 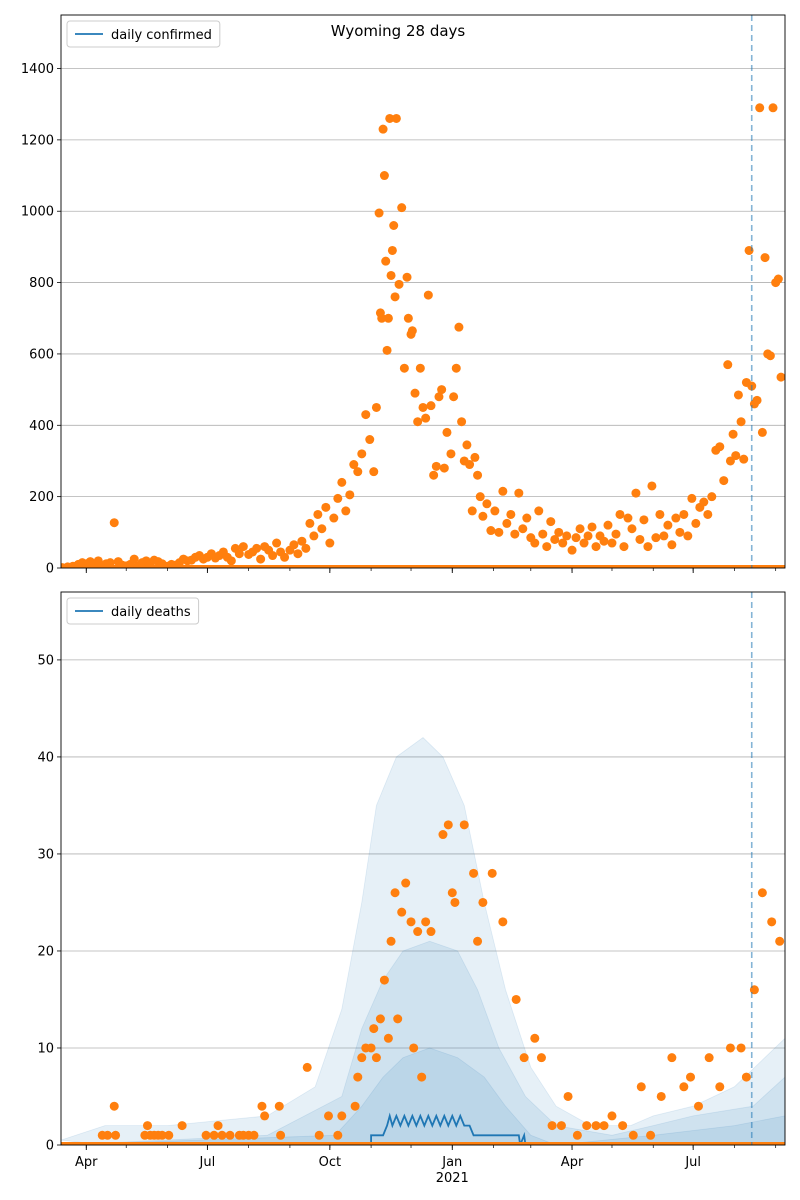 What do you see at coordinates (37, 140) in the screenshot?
I see `confirmed-y-tick-label: 1200` at bounding box center [37, 140].